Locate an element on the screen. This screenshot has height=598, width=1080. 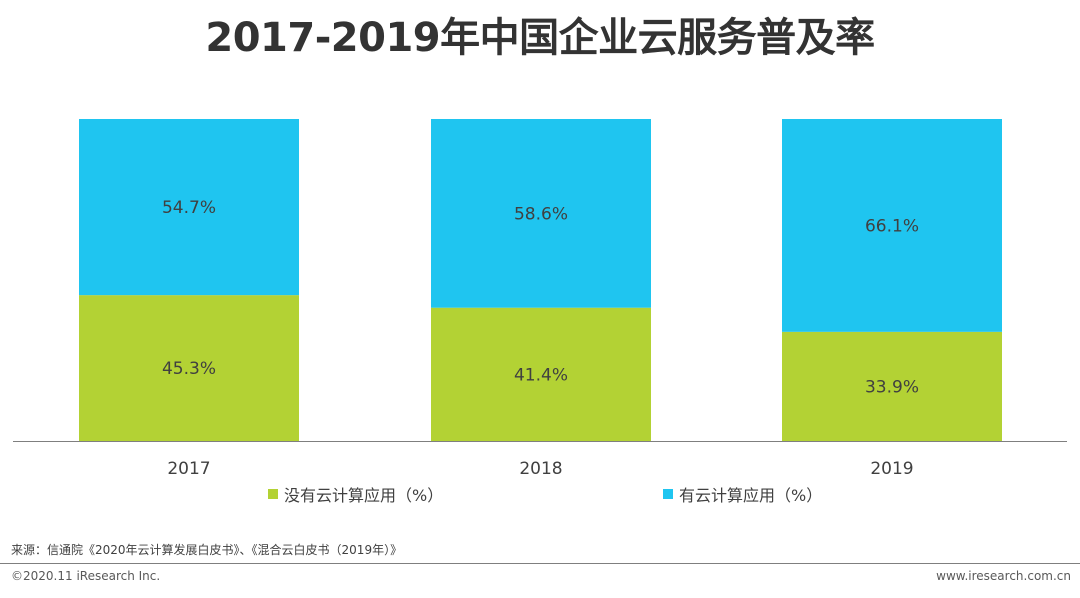
bar-segment-2017-cloud is located at coordinates (189, 207).